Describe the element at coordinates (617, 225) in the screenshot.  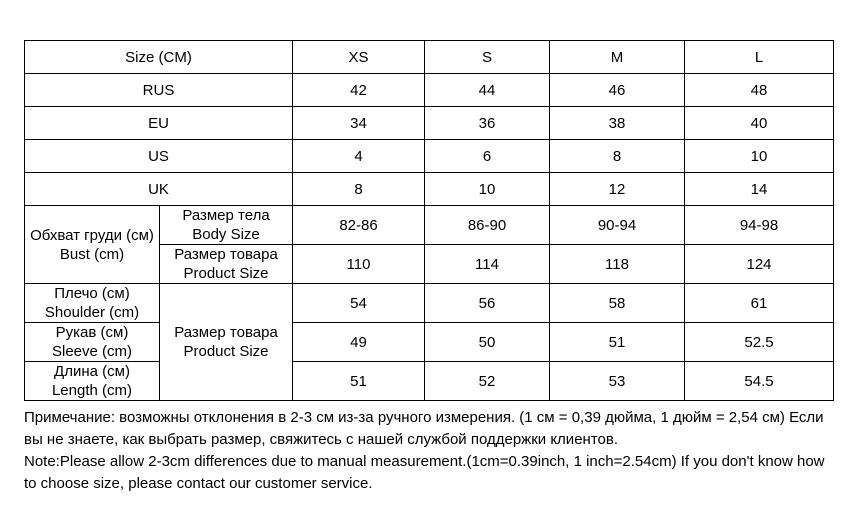
I see `value-cell: 90-94` at that location.